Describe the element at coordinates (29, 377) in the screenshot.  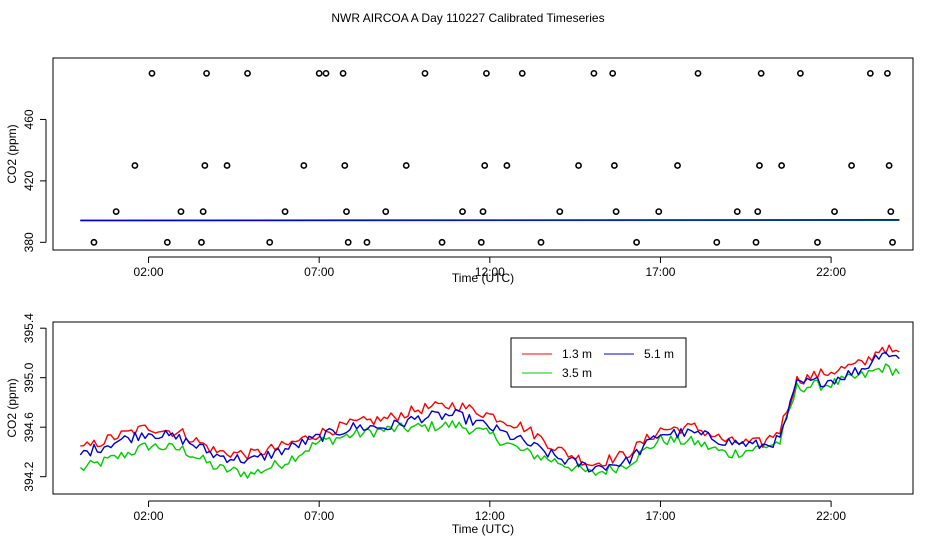
I see `bottom-panel-y-tick-label: 395.0` at that location.